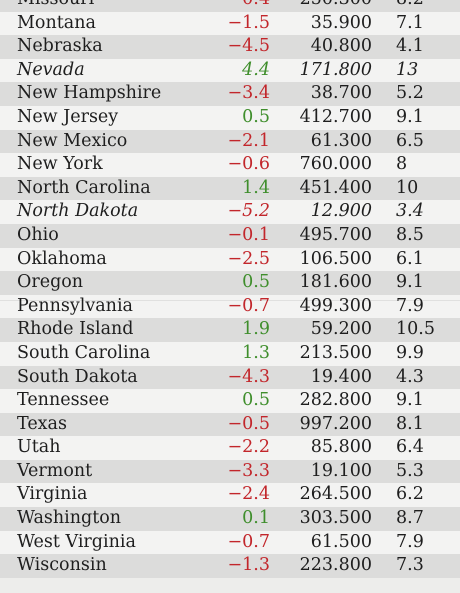 Image resolution: width=460 pixels, height=593 pixels. I want to click on change-value: 1.4, so click(256, 187).